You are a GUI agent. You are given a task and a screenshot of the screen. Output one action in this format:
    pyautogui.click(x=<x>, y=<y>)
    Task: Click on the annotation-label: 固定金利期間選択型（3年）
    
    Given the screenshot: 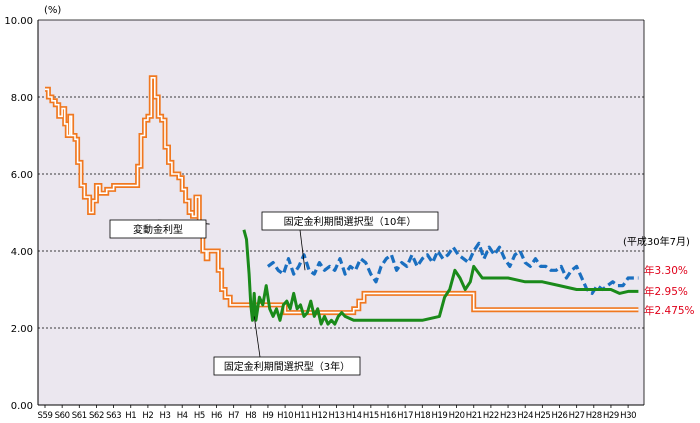 What is the action you would take?
    pyautogui.click(x=287, y=366)
    